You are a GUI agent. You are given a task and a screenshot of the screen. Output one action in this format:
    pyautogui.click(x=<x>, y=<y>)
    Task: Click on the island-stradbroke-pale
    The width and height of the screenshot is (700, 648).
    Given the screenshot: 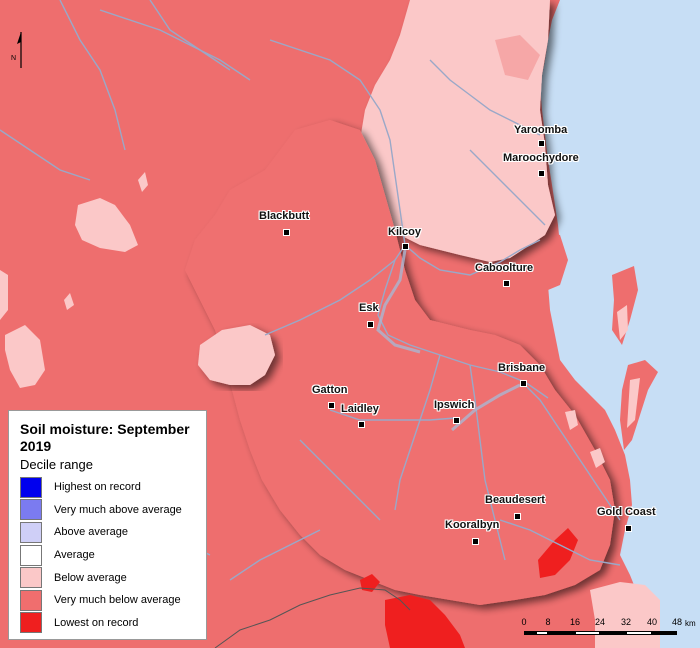 What is the action you would take?
    pyautogui.click(x=633, y=403)
    